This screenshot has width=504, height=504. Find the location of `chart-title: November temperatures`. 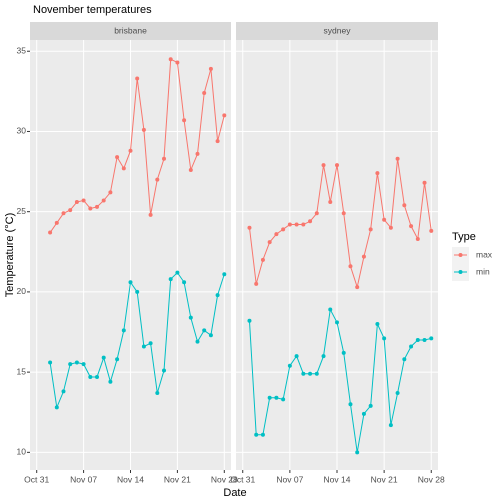

chart-title: November temperatures is located at coordinates (92, 10).